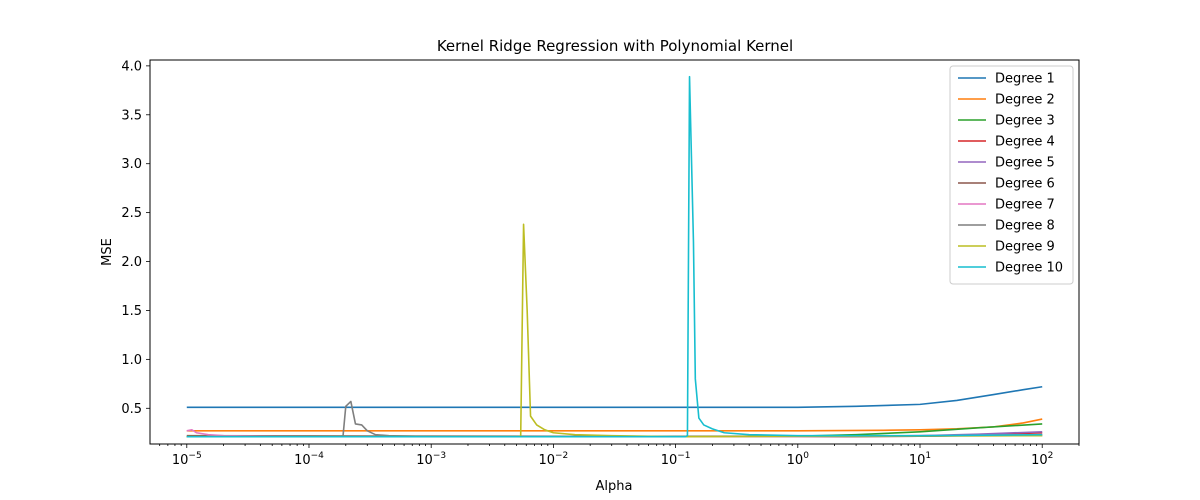  What do you see at coordinates (131, 311) in the screenshot?
I see `y-tick-label: 1.5` at bounding box center [131, 311].